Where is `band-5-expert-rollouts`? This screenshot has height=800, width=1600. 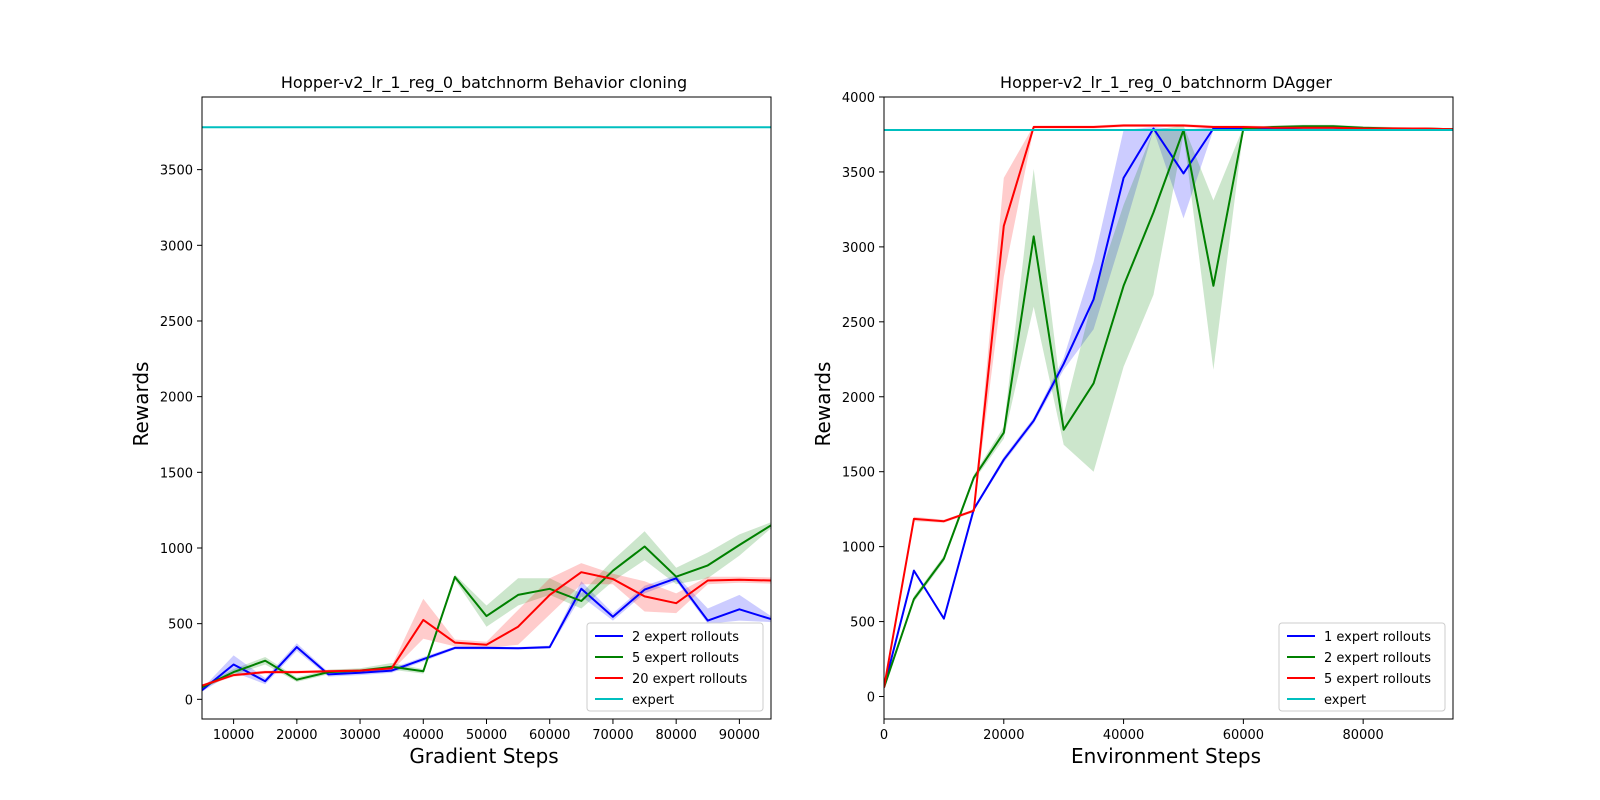 band-5-expert-rollouts is located at coordinates (486, 605).